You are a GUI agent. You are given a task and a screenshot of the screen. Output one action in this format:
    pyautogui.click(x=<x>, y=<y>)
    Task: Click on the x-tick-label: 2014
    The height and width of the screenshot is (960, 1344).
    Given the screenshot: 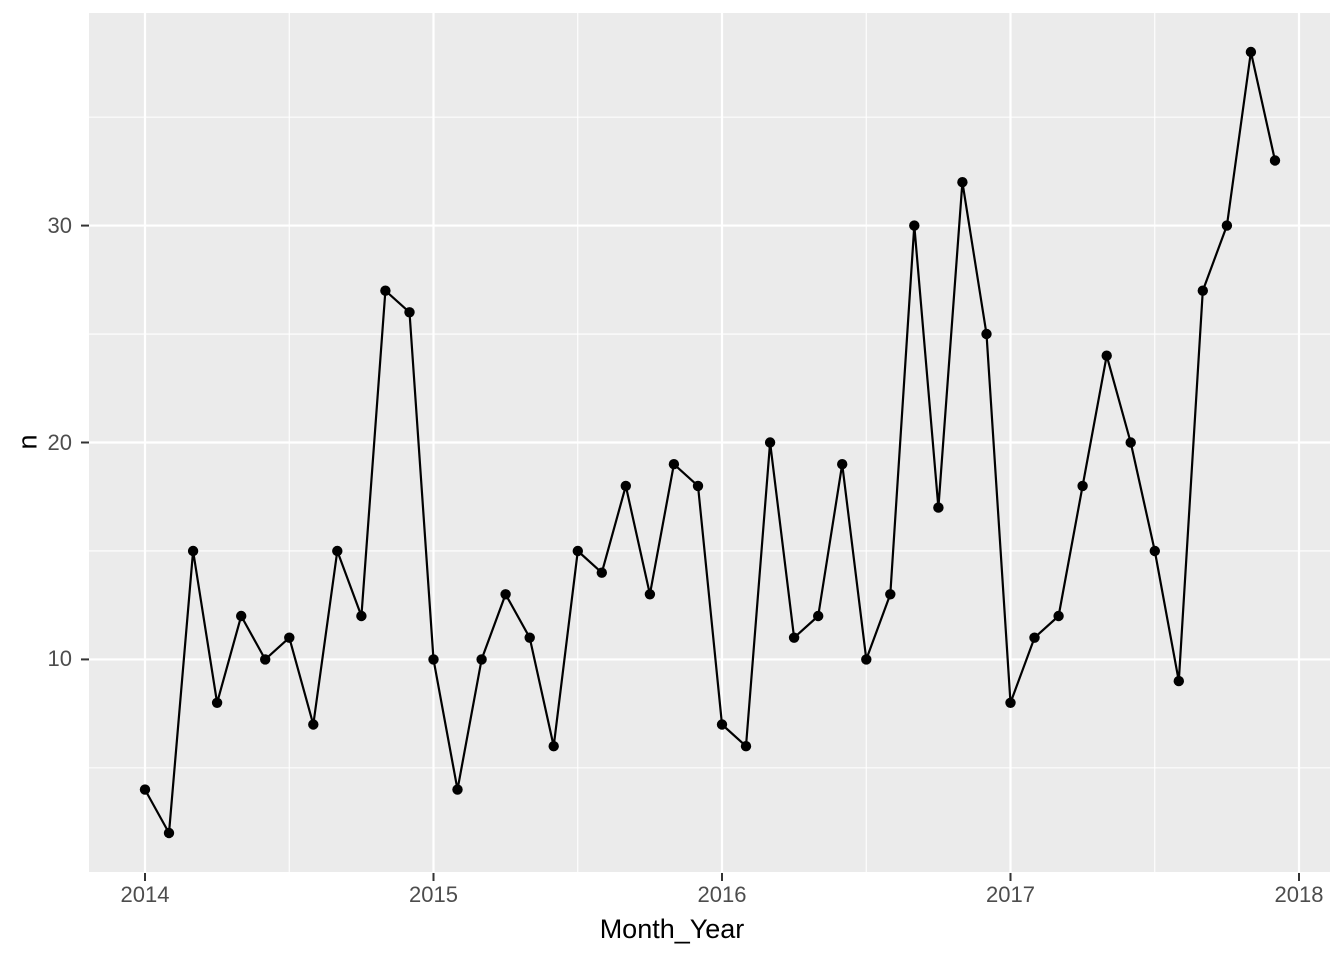 What is the action you would take?
    pyautogui.click(x=145, y=894)
    